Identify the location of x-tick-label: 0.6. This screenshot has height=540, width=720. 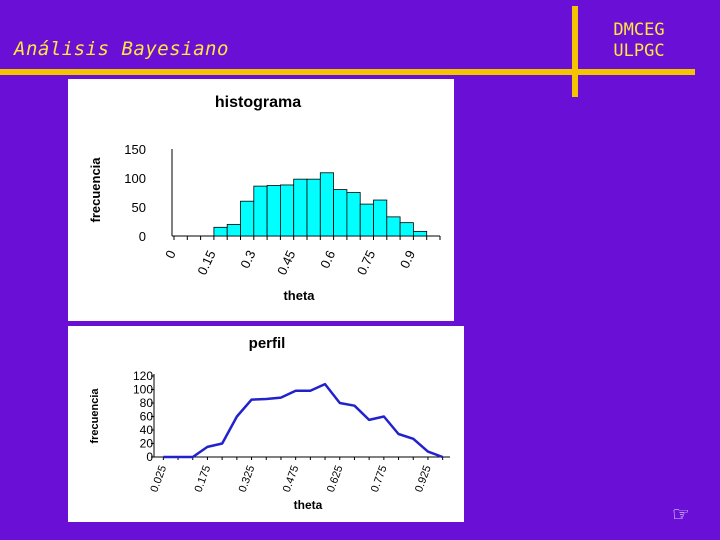
(327, 259).